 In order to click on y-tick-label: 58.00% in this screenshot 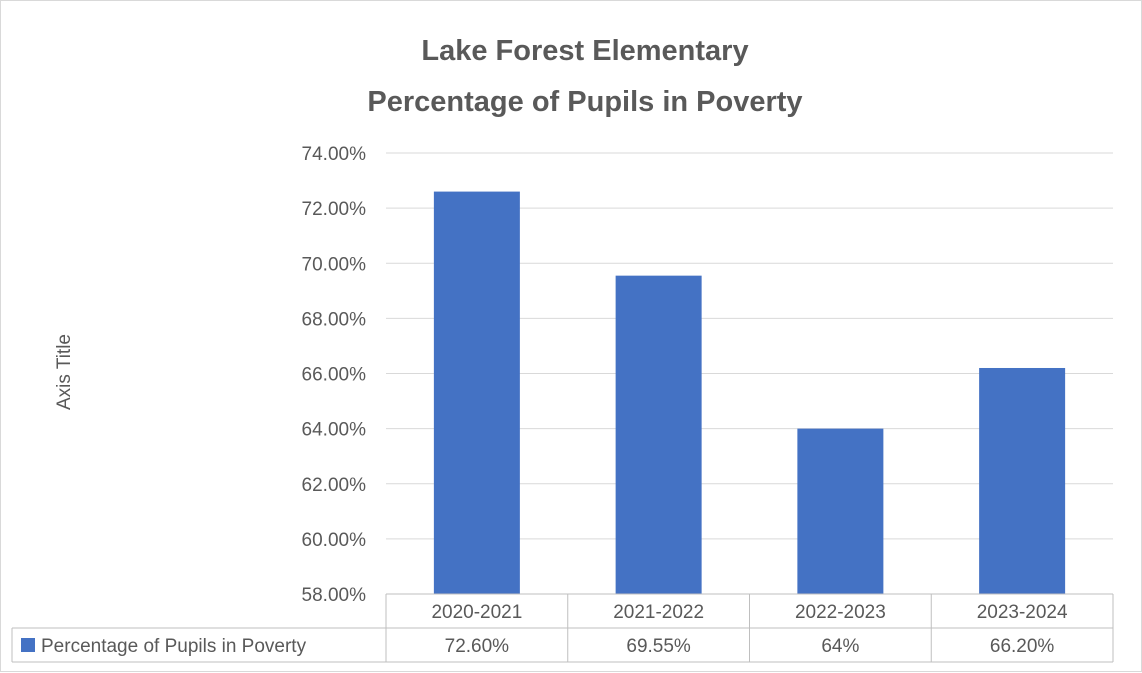, I will do `click(334, 595)`.